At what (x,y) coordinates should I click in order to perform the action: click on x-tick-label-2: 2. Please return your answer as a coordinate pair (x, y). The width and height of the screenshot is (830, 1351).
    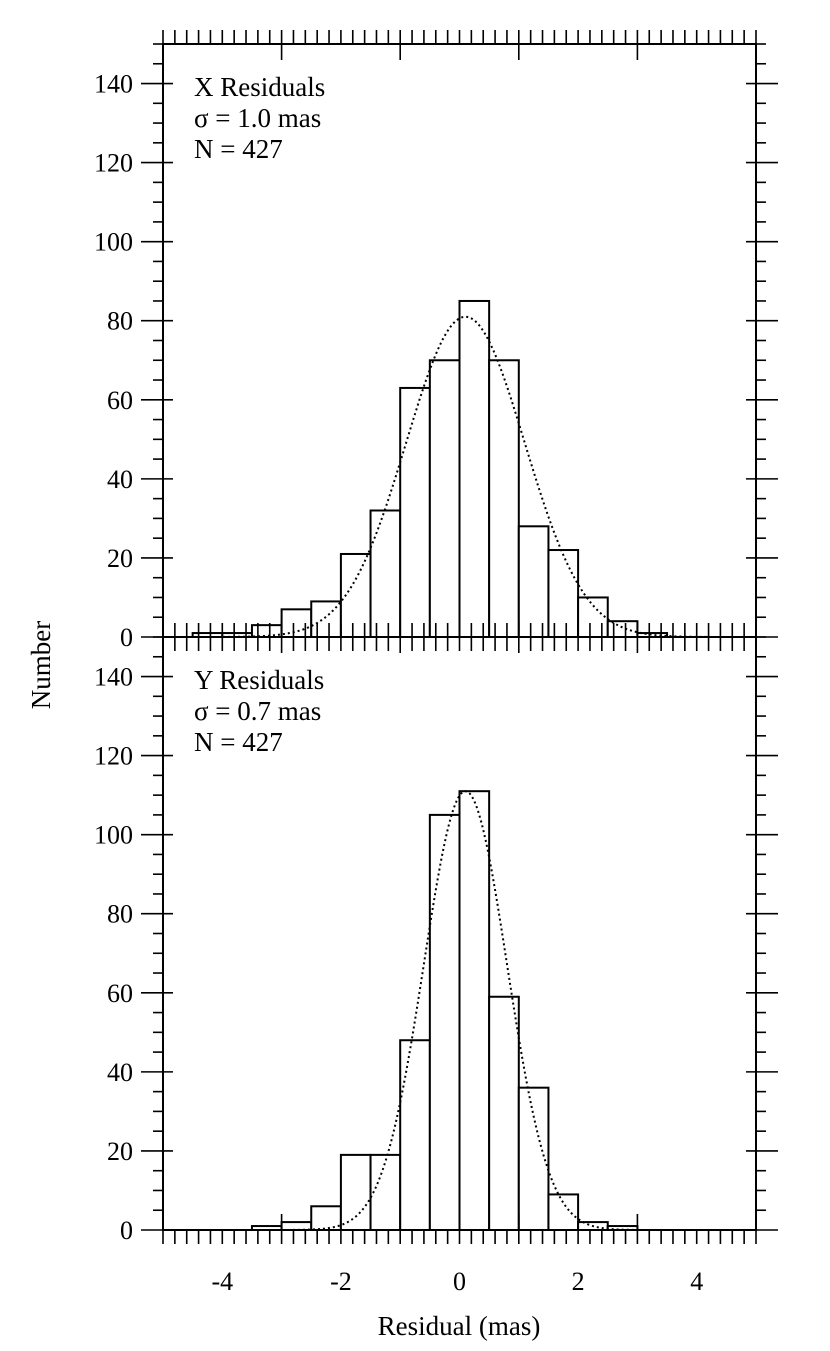
    Looking at the image, I should click on (578, 1281).